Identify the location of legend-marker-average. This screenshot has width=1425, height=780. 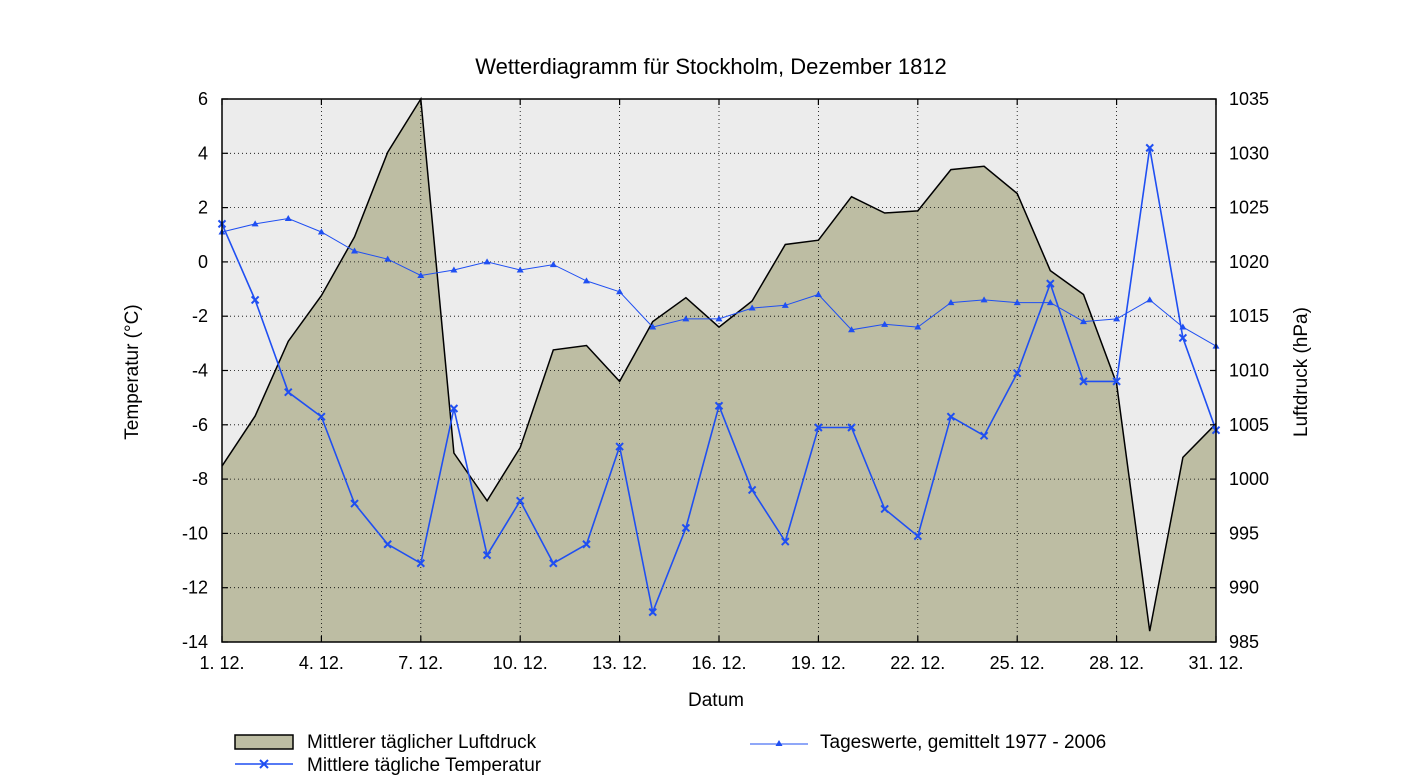
(779, 743).